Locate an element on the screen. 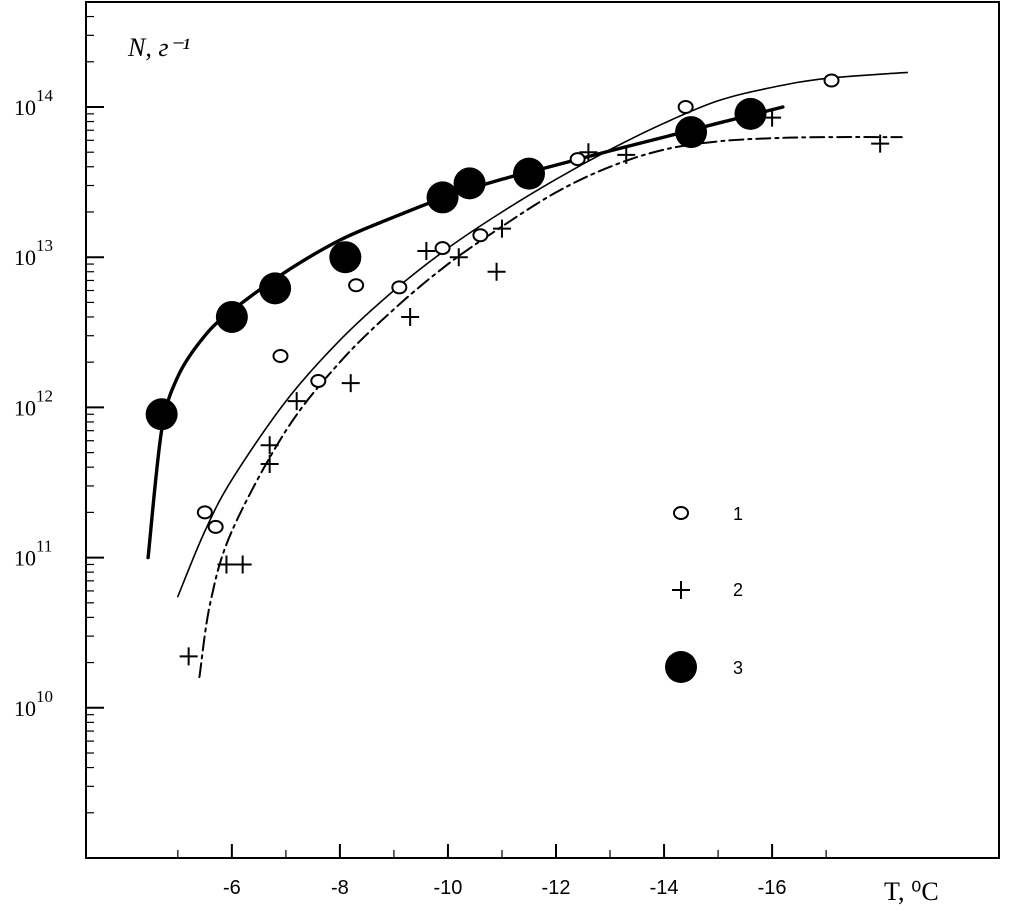  x-tick-label: -14 is located at coordinates (664, 888).